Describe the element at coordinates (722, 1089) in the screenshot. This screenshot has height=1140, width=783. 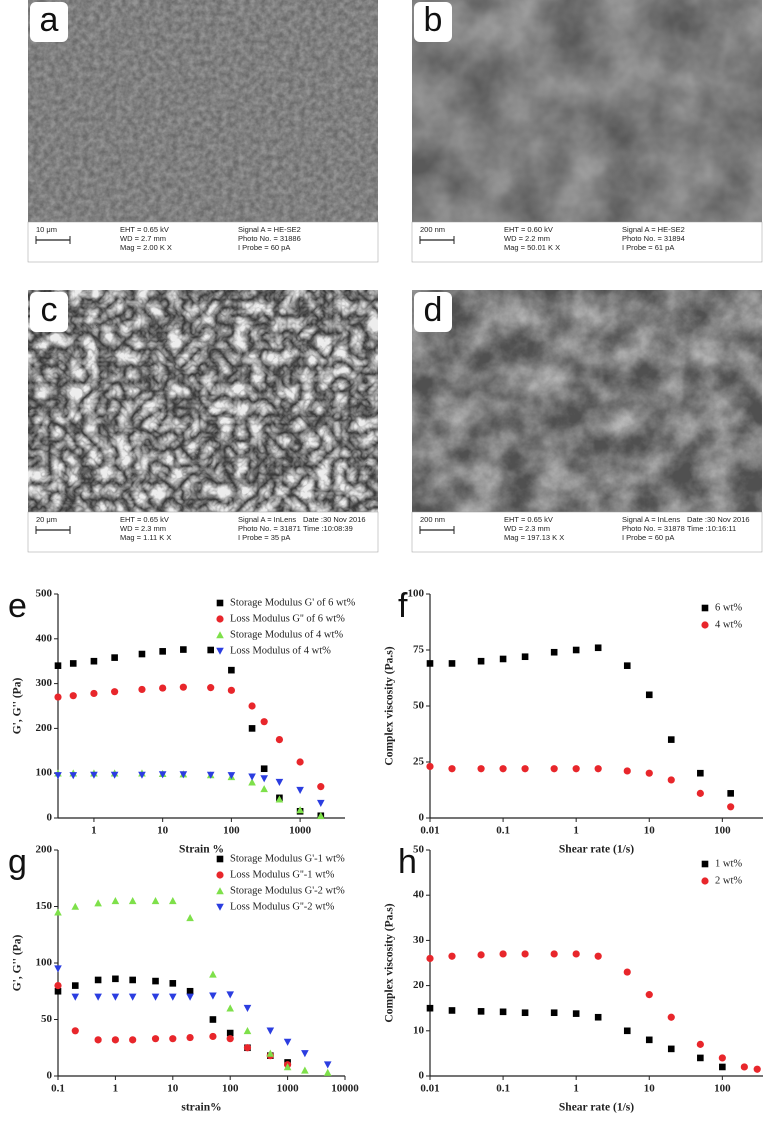
I see `x-tick-label: 100` at that location.